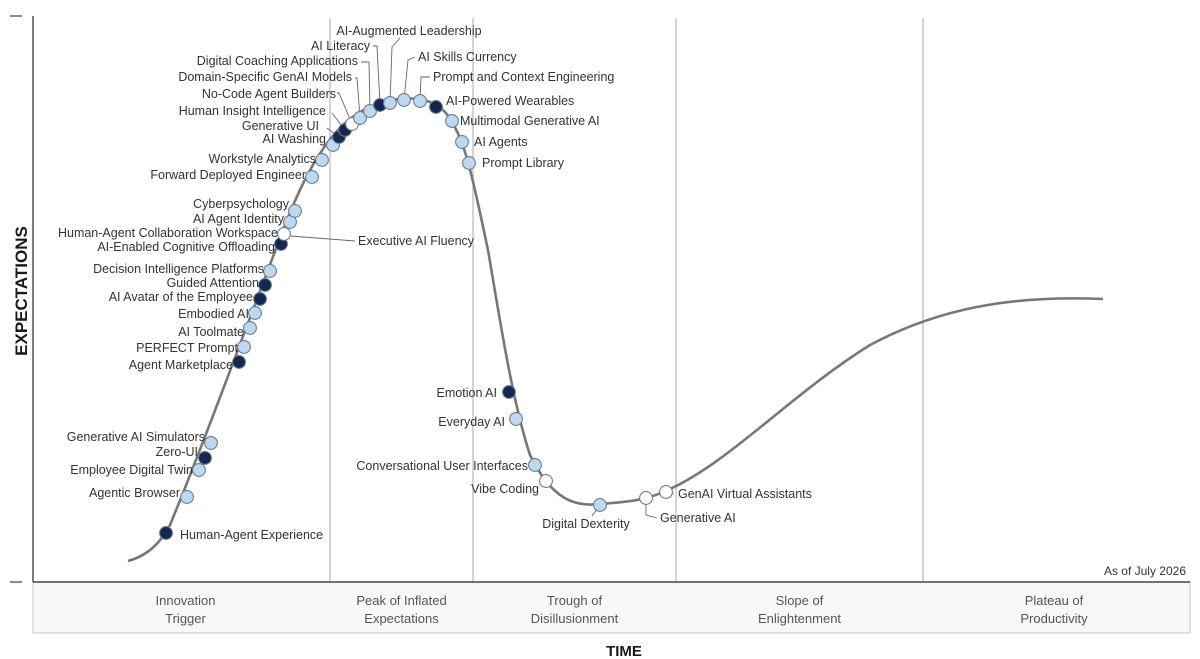  I want to click on label-generative-ui: Generative UI, so click(280, 126).